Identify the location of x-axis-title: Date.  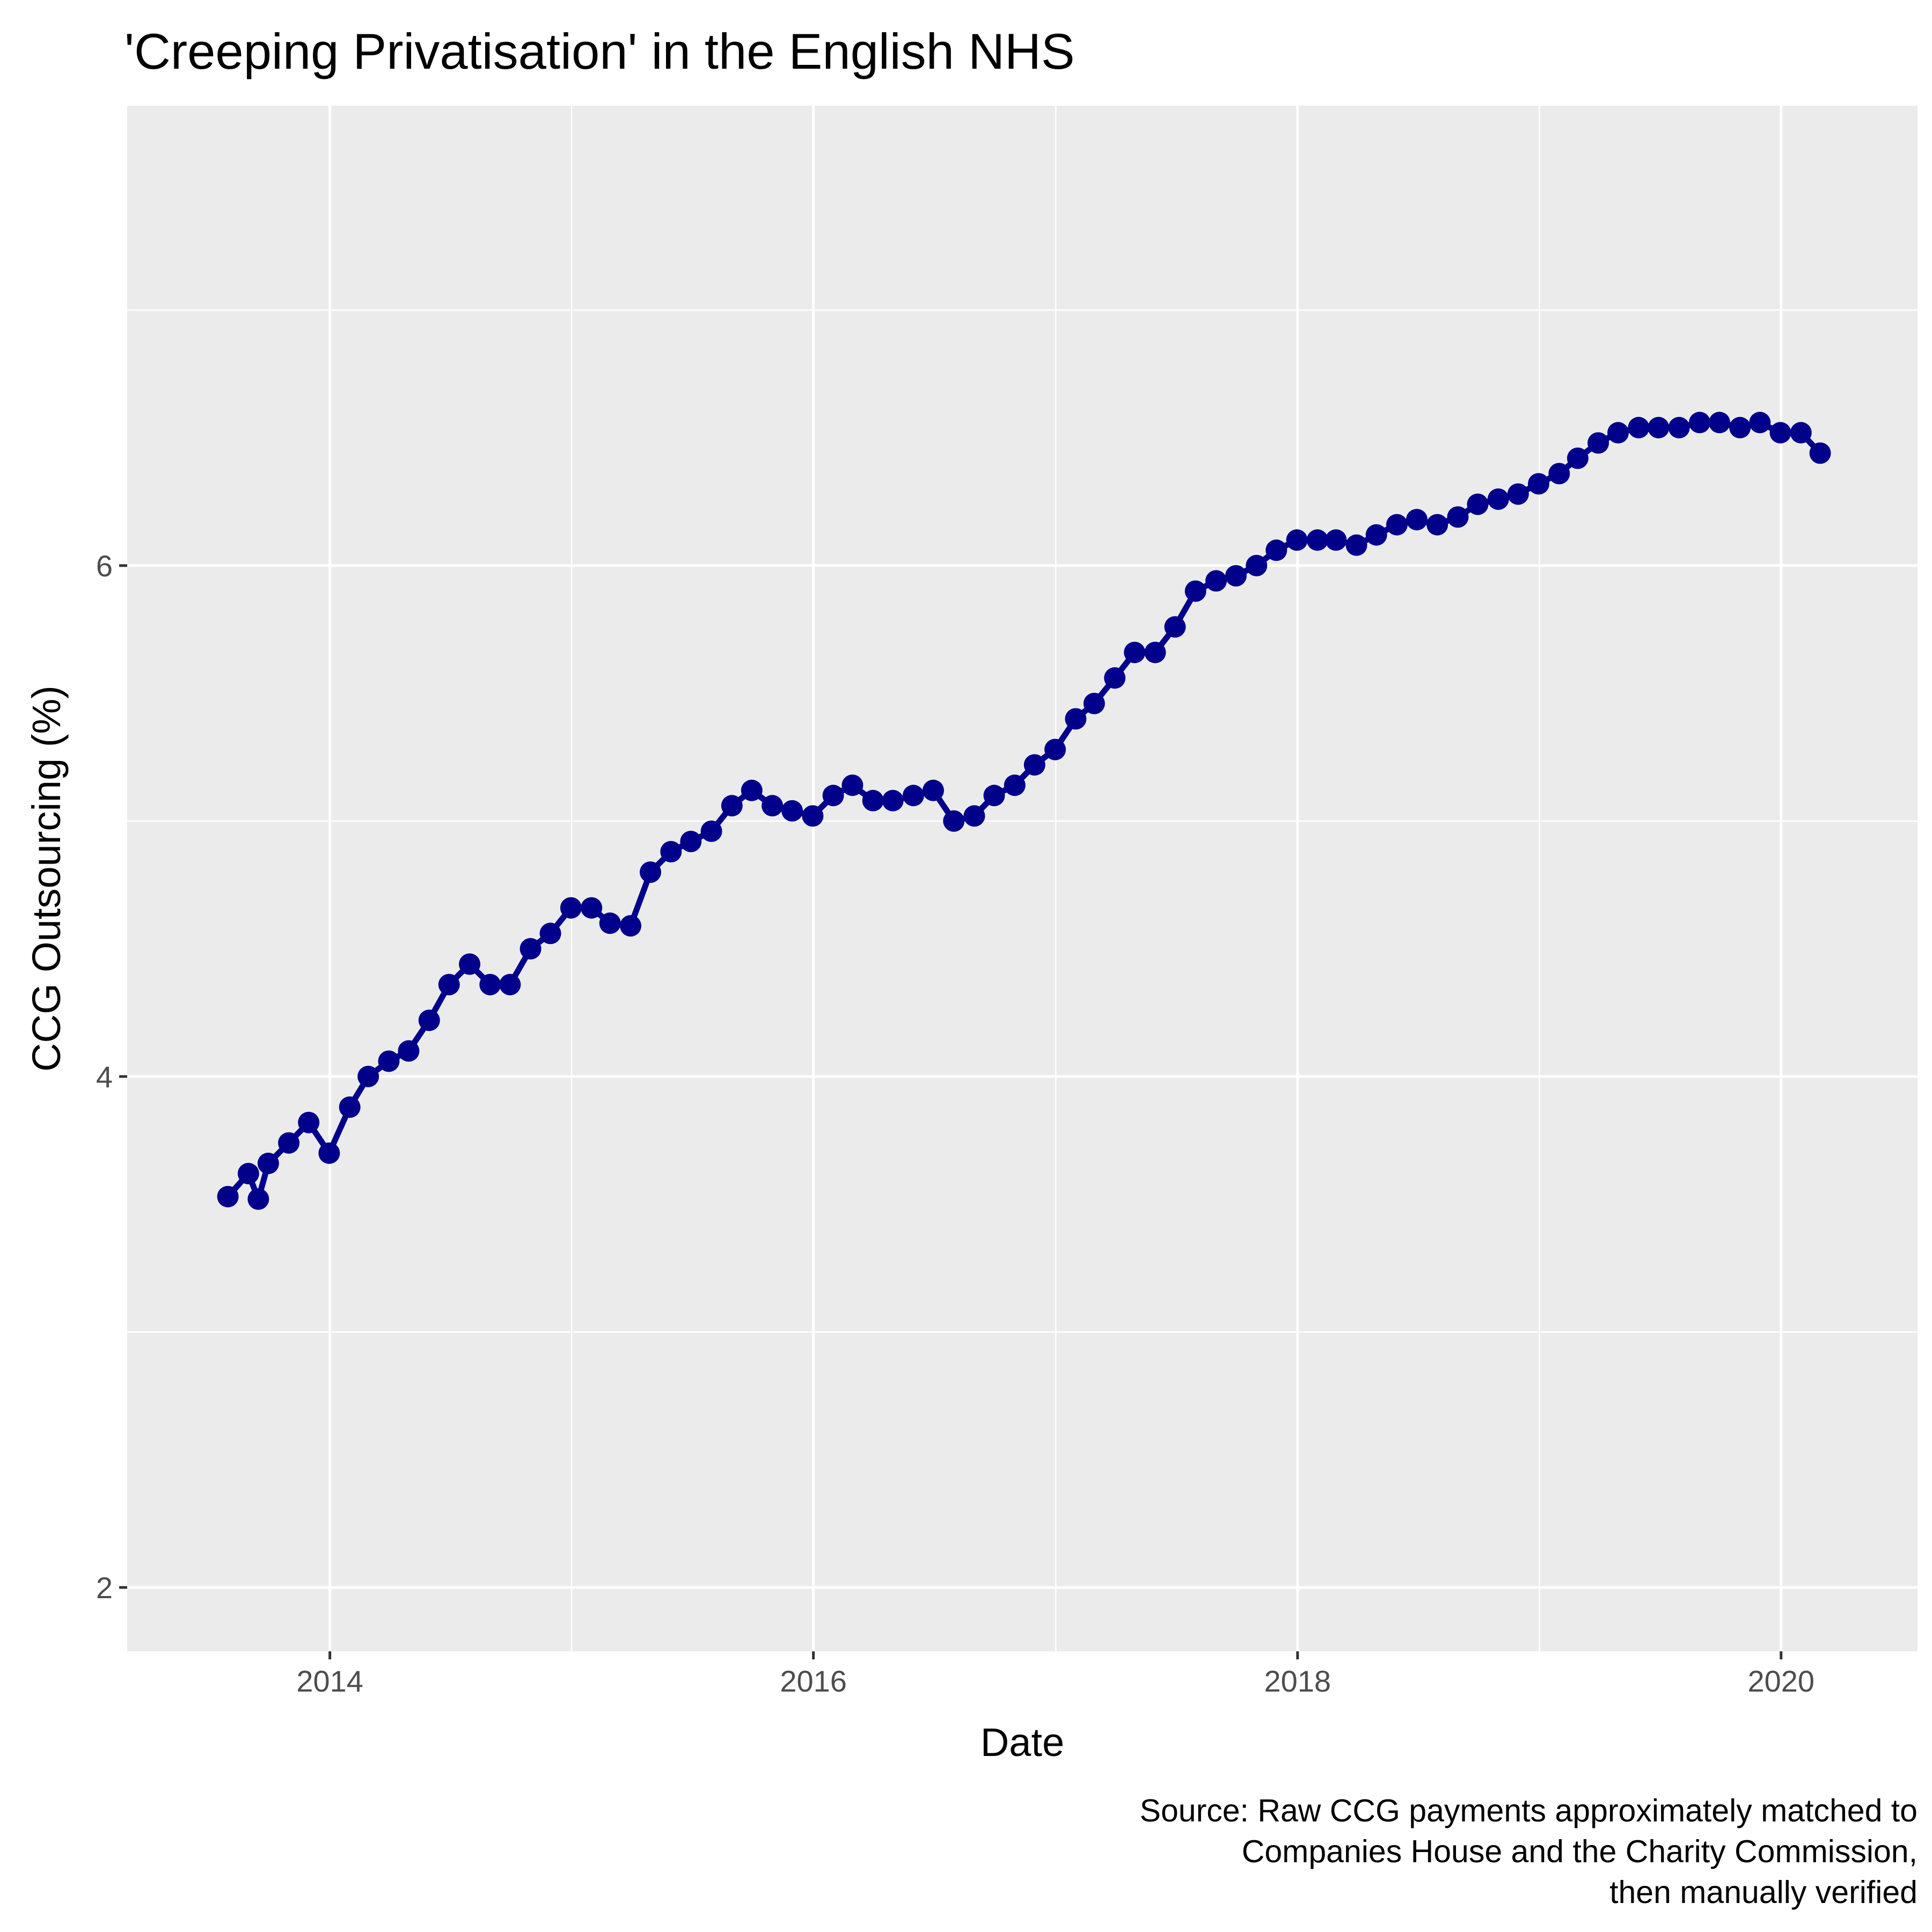
(1022, 1742).